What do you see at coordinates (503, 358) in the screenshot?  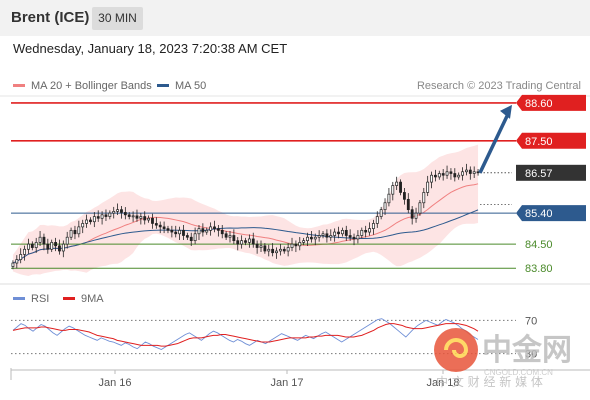 I see `watermark-logo: 中金网 CNGOLD.COM.CN 中 文 财 经 新 媒 体` at bounding box center [503, 358].